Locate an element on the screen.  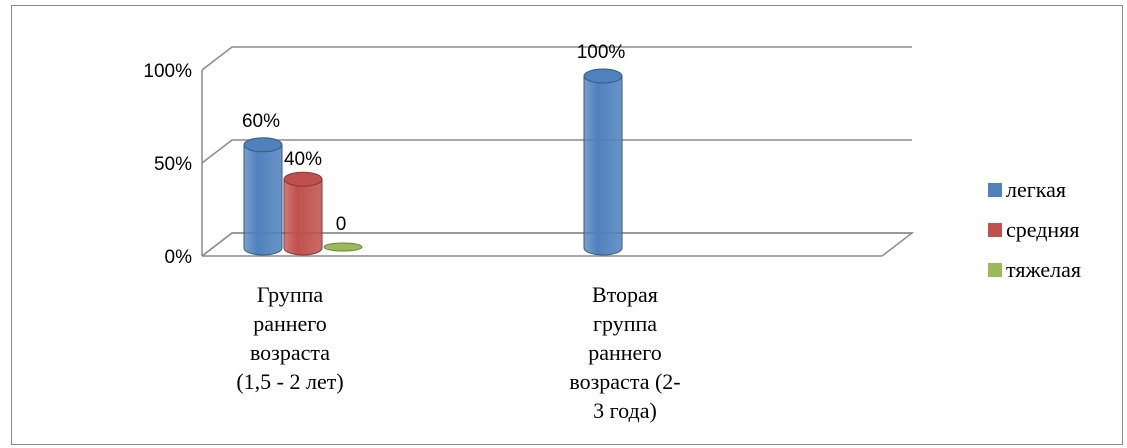
y-tick-label: 50% is located at coordinates (173, 164).